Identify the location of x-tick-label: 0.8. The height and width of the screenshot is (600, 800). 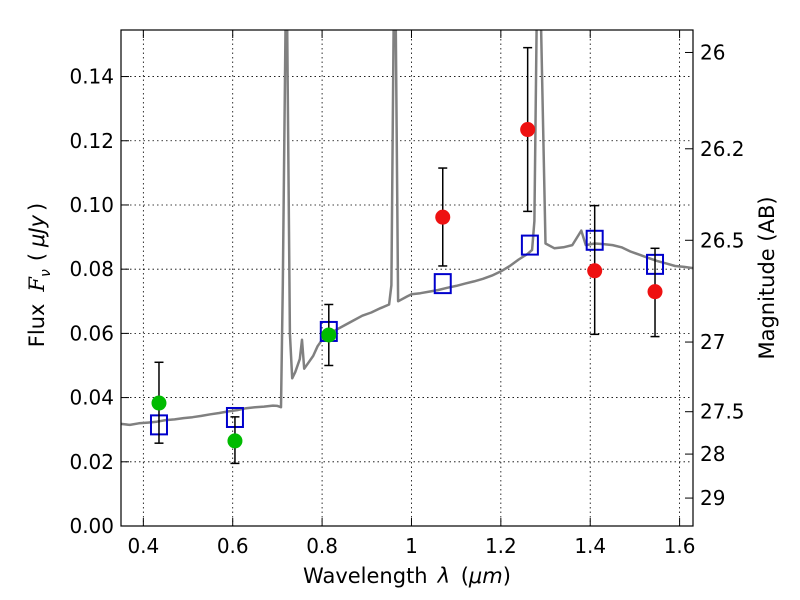
(322, 546).